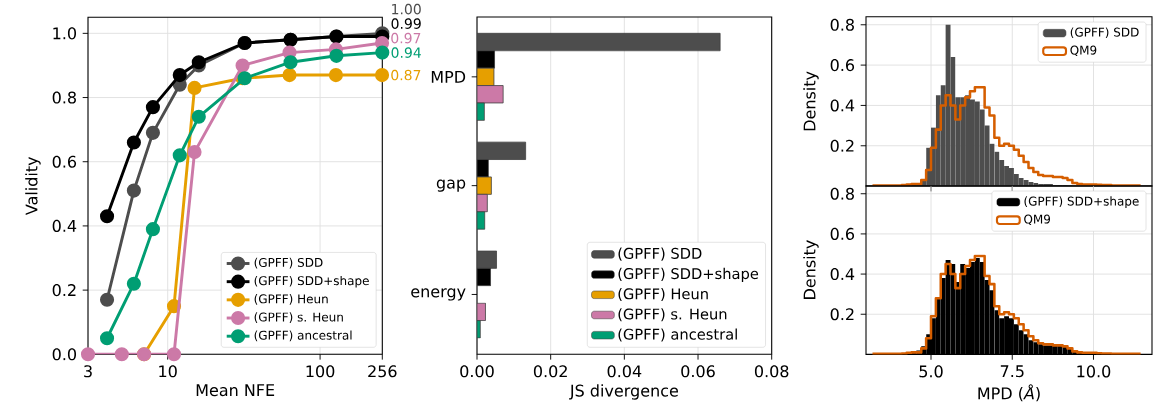  Describe the element at coordinates (64, 354) in the screenshot. I see `y-tick-label: 0.0` at that location.